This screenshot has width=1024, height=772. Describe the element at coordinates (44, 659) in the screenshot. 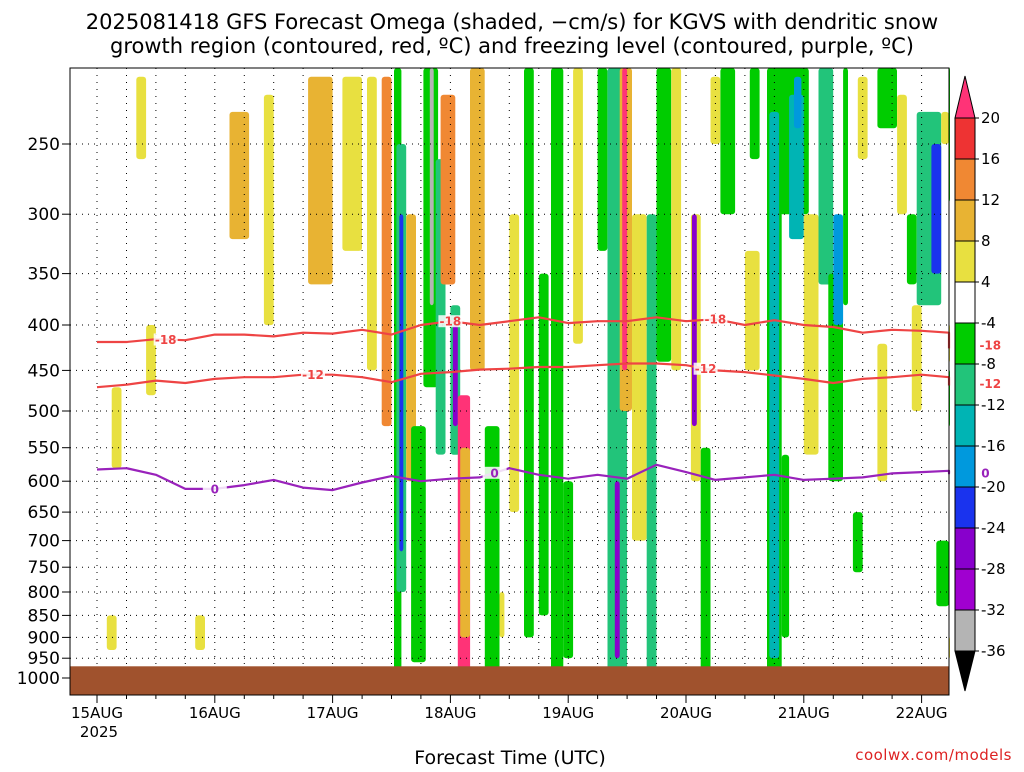

I see `y-tick-label: 950` at that location.